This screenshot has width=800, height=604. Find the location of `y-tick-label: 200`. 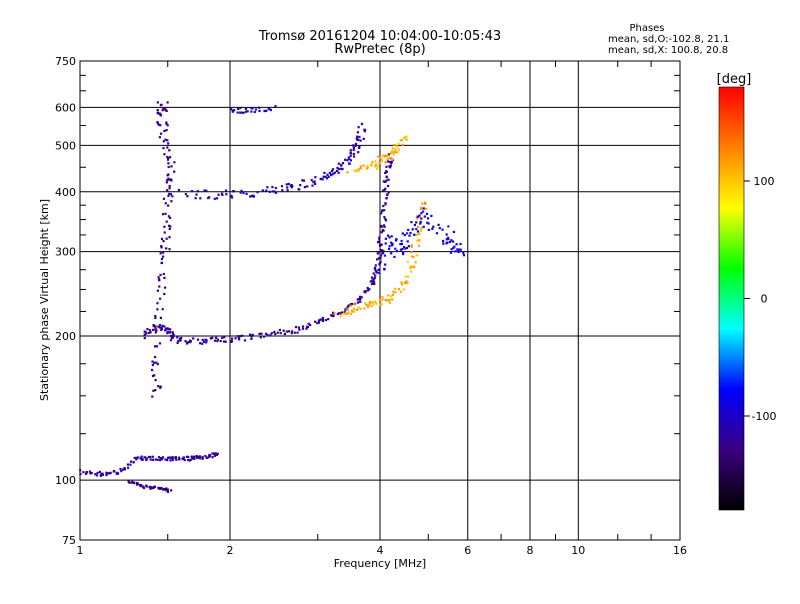

y-tick-label: 200 is located at coordinates (65, 336).